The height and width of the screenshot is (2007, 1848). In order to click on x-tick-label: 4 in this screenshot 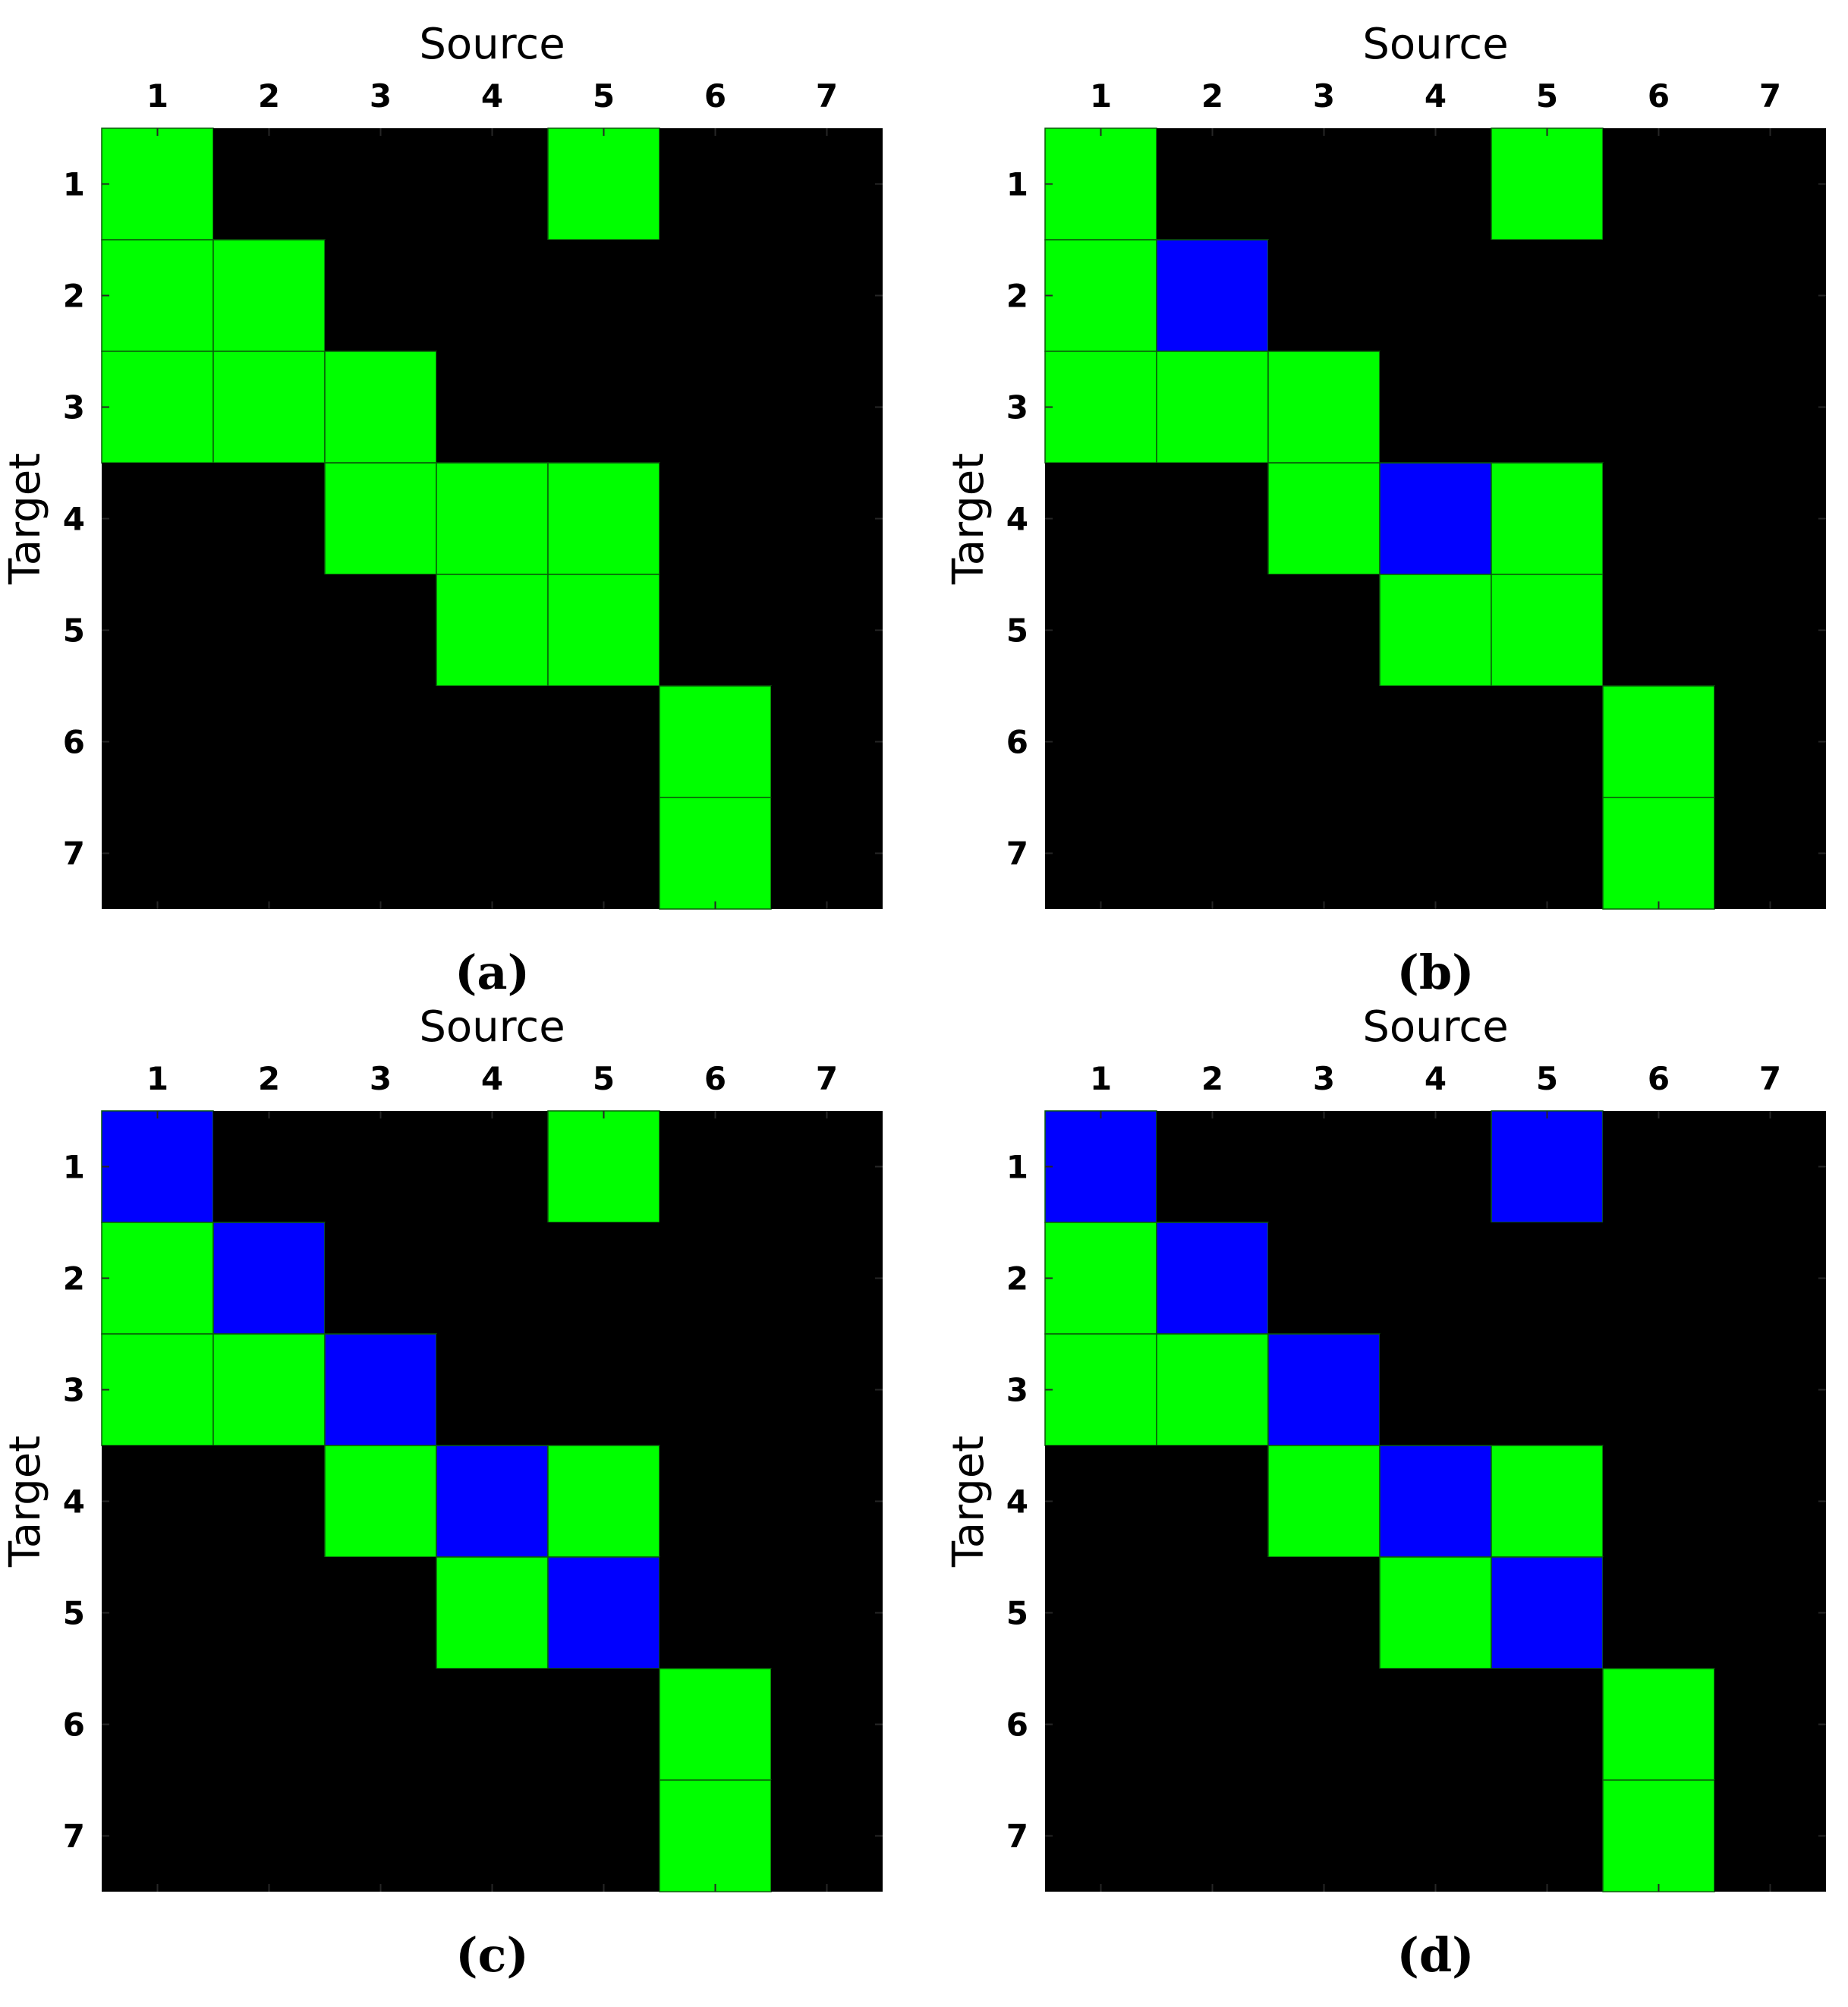, I will do `click(1436, 1078)`.